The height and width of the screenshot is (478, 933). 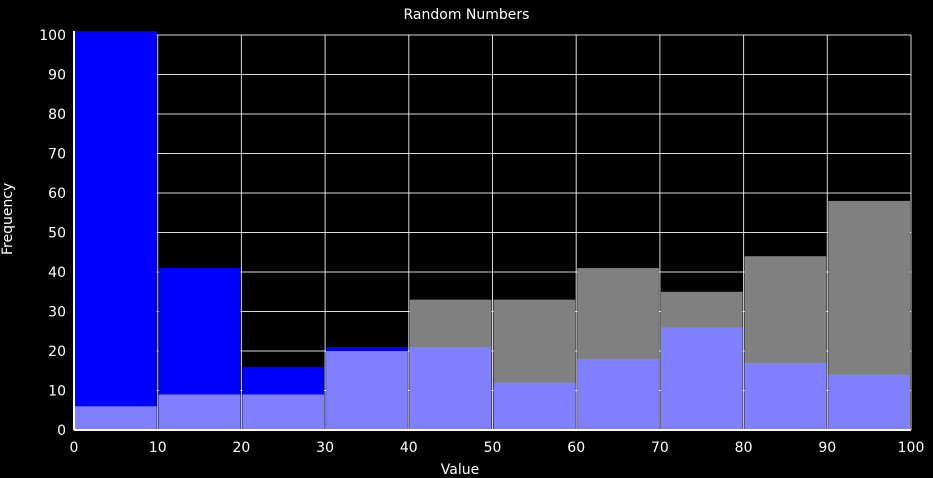 I want to click on x-tick-label: 60, so click(x=576, y=448).